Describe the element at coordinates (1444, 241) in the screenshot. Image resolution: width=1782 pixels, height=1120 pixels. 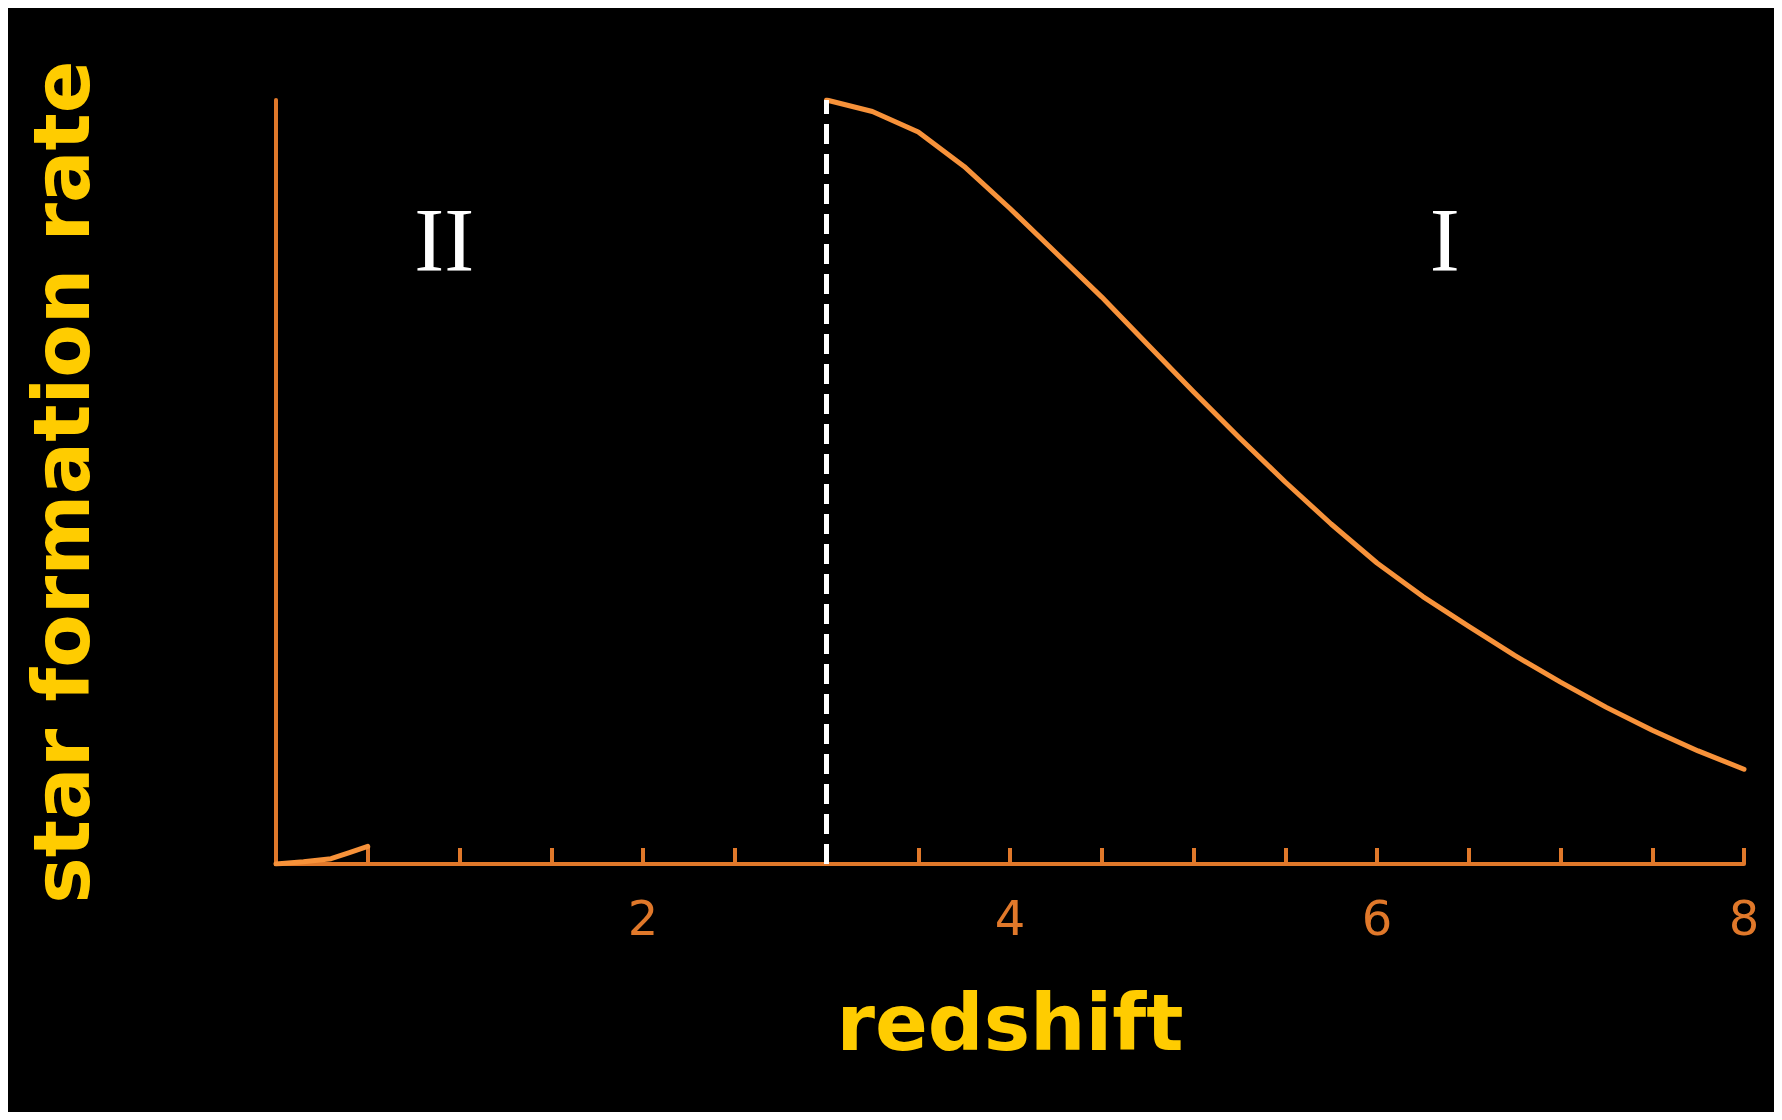
I see `annotation: I` at that location.